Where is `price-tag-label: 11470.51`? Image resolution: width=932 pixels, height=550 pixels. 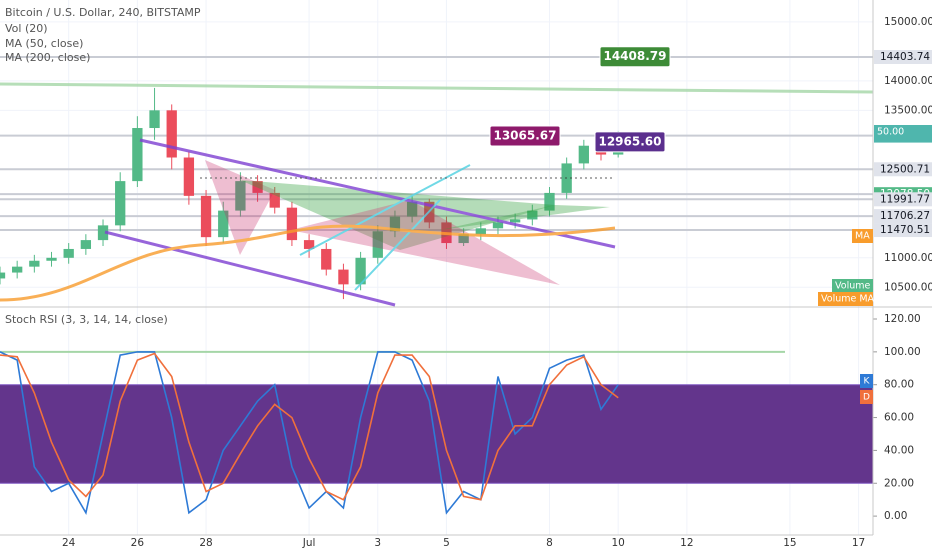
price-tag-label: 11470.51 is located at coordinates (905, 230).